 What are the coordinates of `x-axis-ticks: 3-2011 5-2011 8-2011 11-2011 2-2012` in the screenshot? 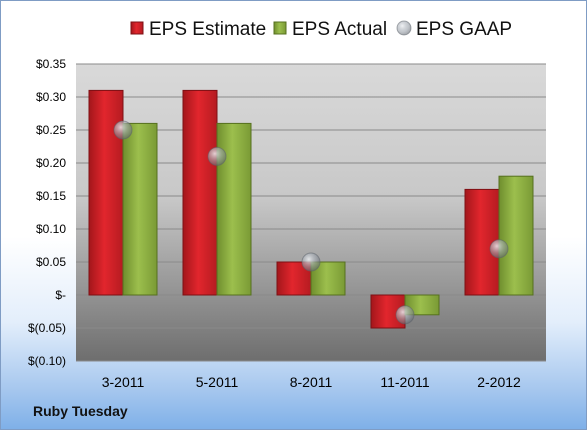 It's located at (311, 382).